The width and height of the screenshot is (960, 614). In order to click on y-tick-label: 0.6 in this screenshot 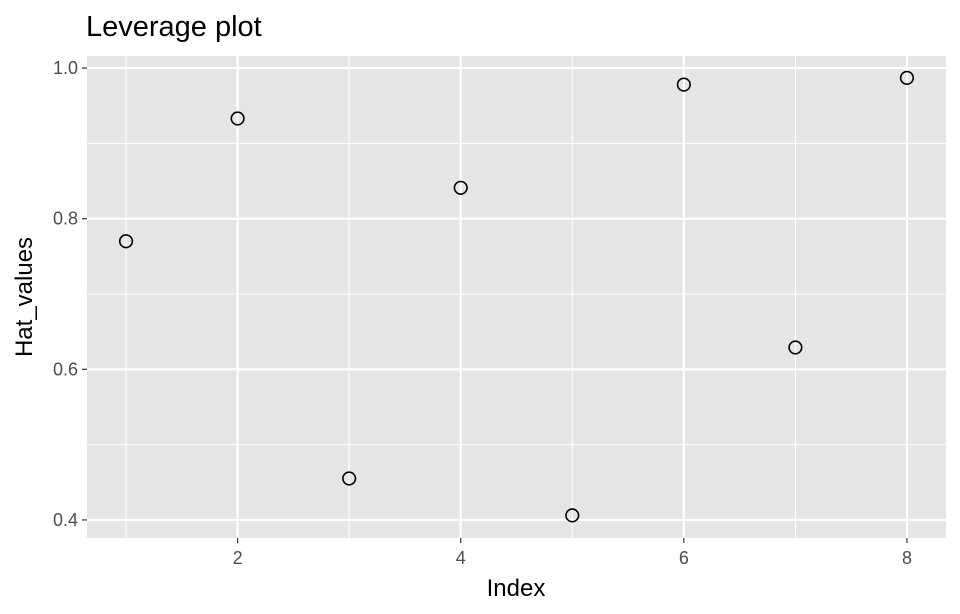, I will do `click(65, 369)`.